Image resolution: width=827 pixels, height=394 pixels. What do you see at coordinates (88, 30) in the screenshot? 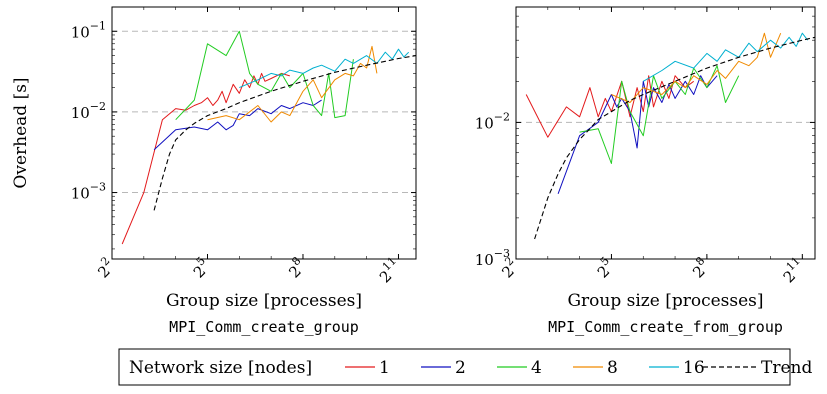
I see `y-tick-label: 10⁻¹` at bounding box center [88, 30].